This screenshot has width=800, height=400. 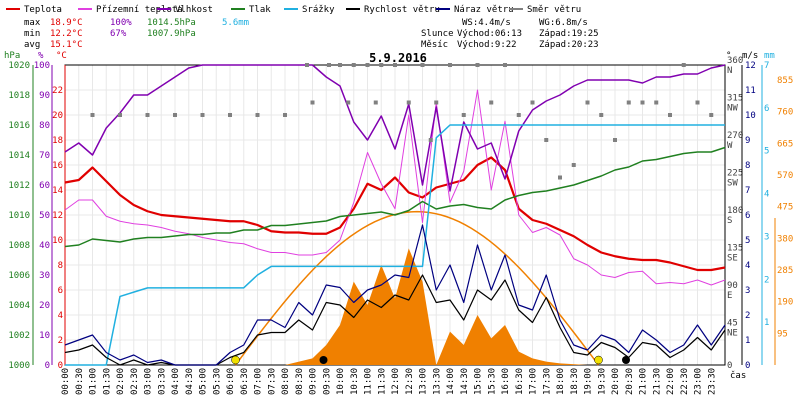 I want to click on wind-direction-tick-label: 0, so click(x=729, y=366).